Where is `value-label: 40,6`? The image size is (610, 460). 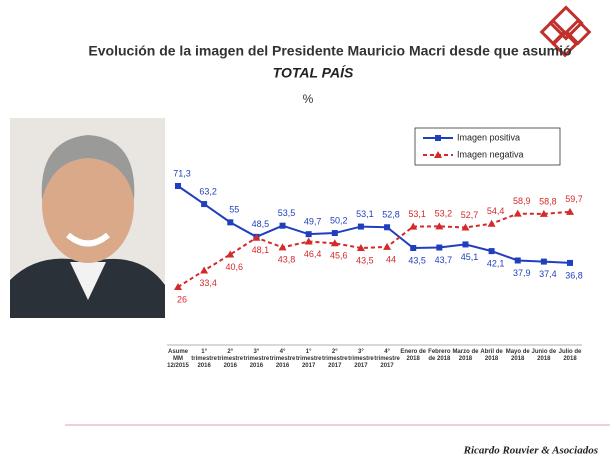 value-label: 40,6 is located at coordinates (235, 267).